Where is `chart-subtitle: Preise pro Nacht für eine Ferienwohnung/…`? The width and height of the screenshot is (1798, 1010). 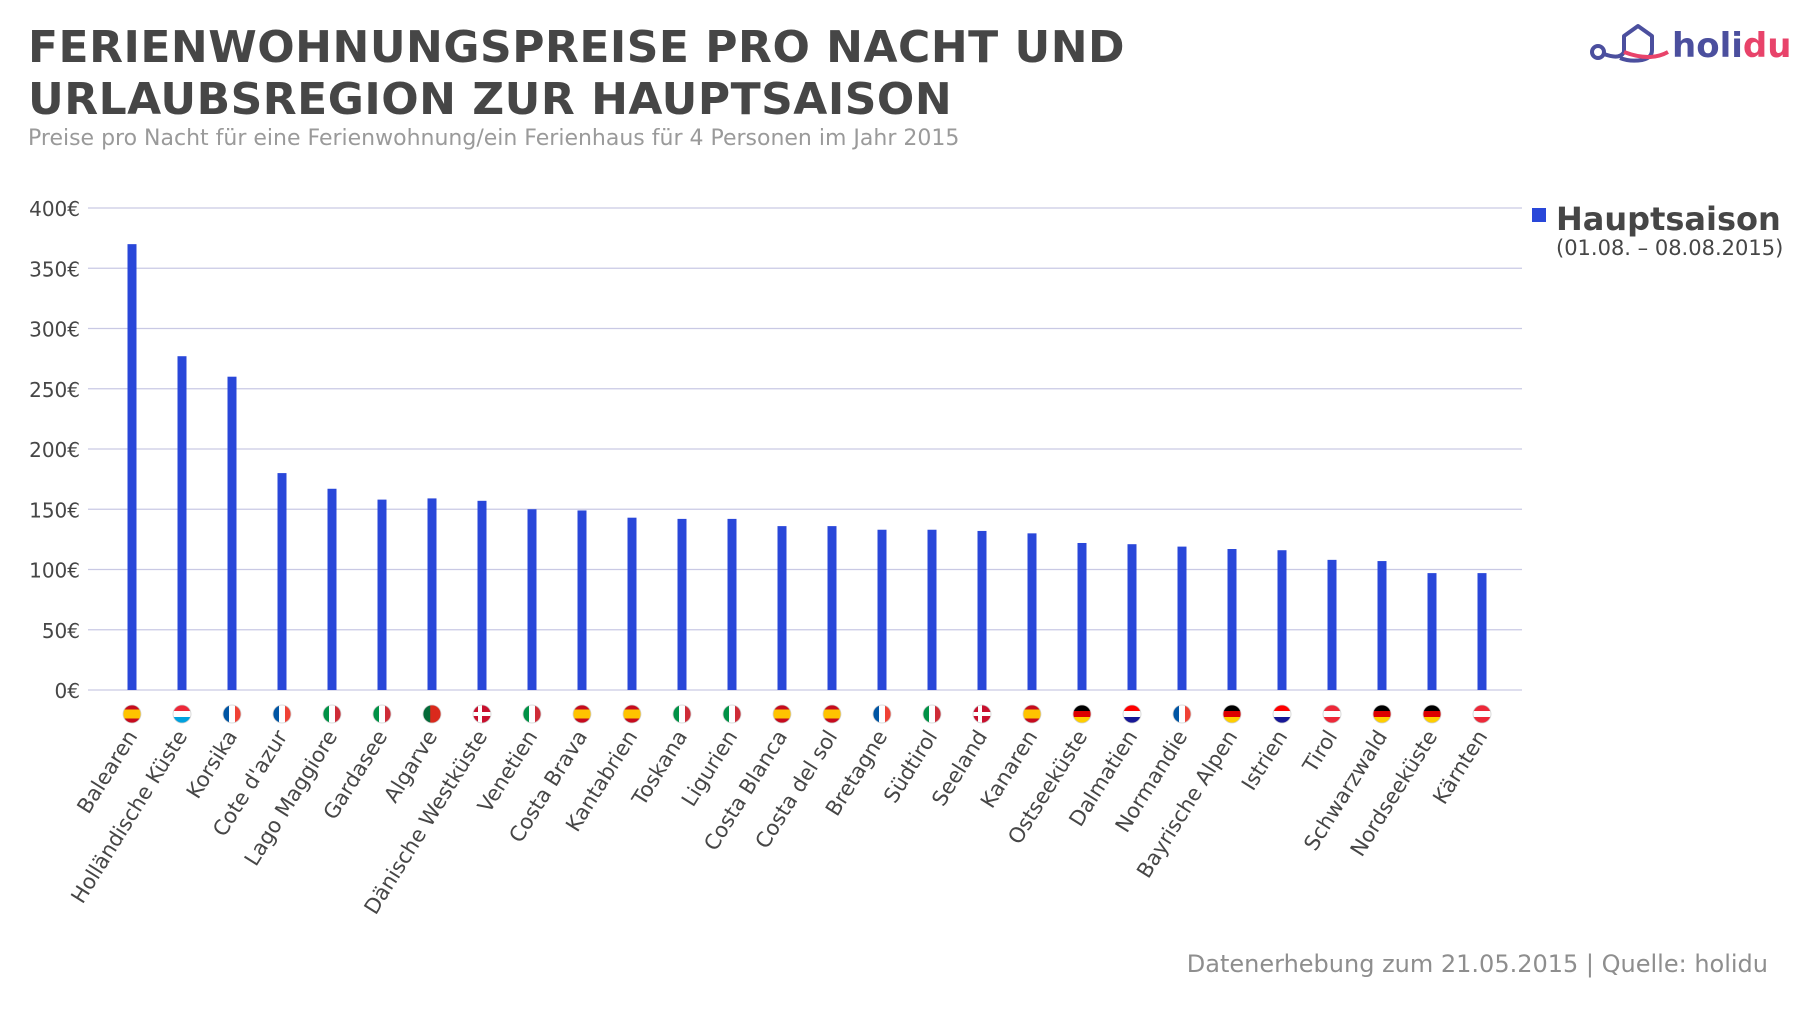
chart-subtitle: Preise pro Nacht für eine Ferienwohnung/… is located at coordinates (494, 138).